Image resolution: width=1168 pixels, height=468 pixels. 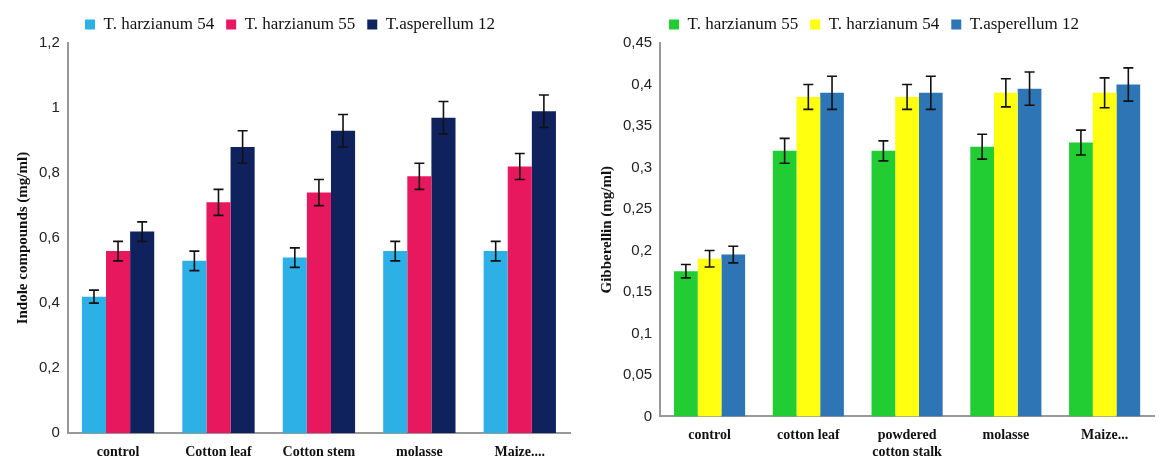 What do you see at coordinates (606, 229) in the screenshot?
I see `y-axis-title: Gibberellin (mg/ml)` at bounding box center [606, 229].